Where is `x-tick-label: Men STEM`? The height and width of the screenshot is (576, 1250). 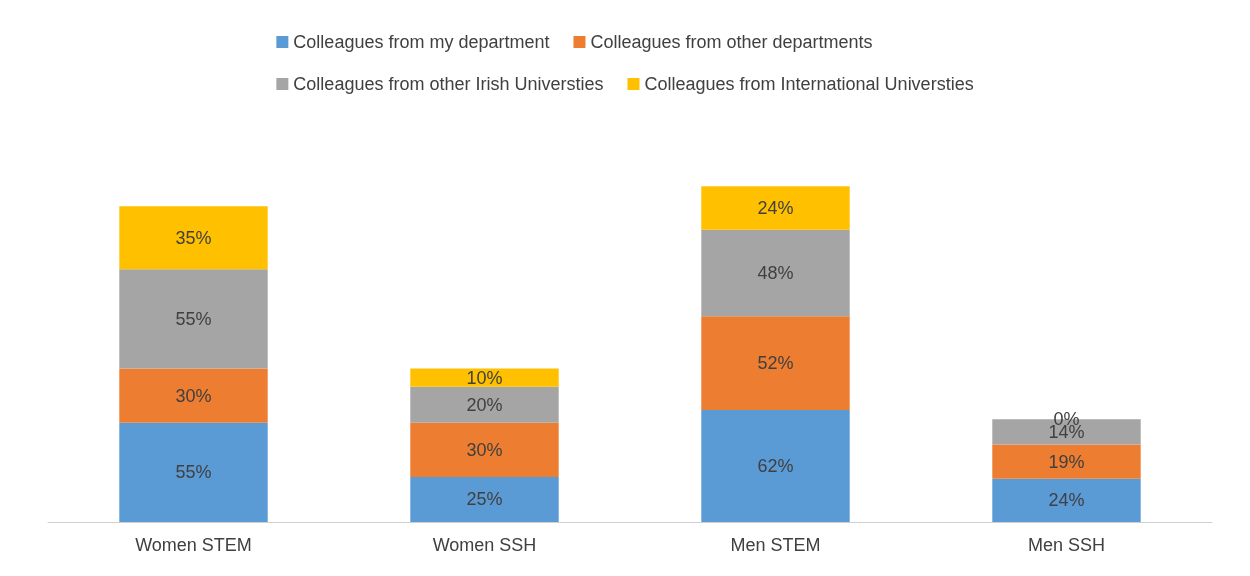
x-tick-label: Men STEM is located at coordinates (775, 545).